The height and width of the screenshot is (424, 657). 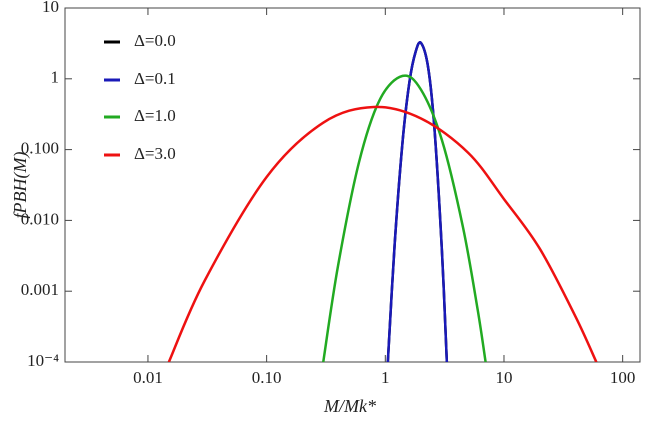 What do you see at coordinates (155, 40) in the screenshot?
I see `legend-label: Δ=0.0` at bounding box center [155, 40].